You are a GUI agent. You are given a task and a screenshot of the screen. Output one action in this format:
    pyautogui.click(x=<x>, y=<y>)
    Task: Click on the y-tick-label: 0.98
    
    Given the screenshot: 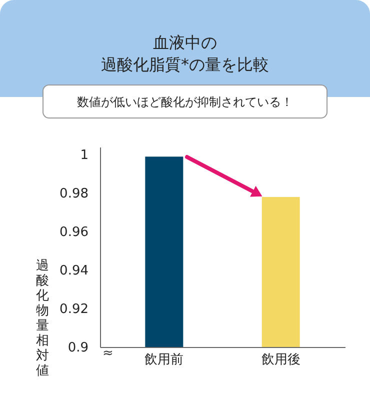 What is the action you would take?
    pyautogui.click(x=74, y=194)
    